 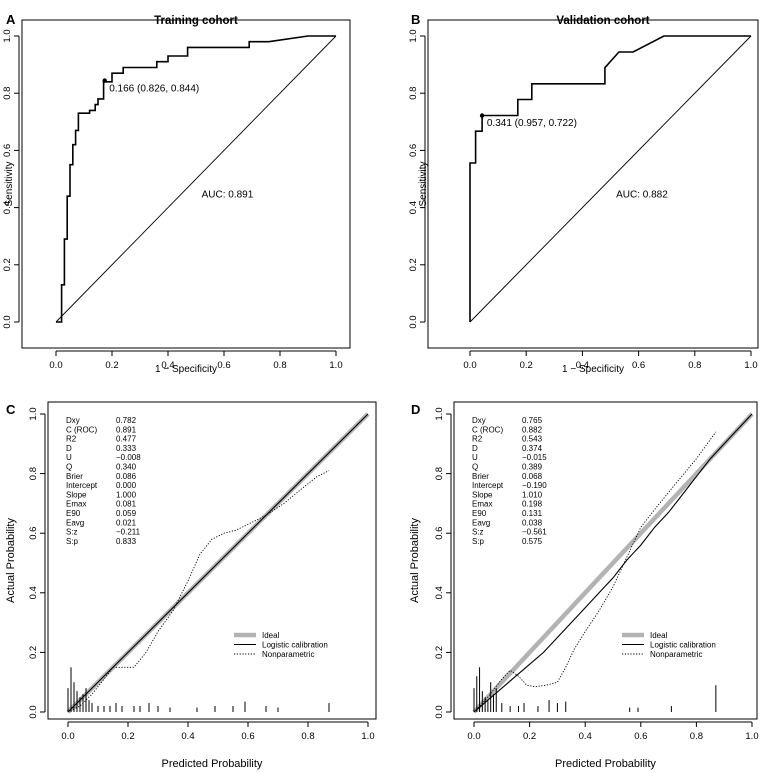 I want to click on threshold-label: 0.341 (0.957, 0.722), so click(x=532, y=123).